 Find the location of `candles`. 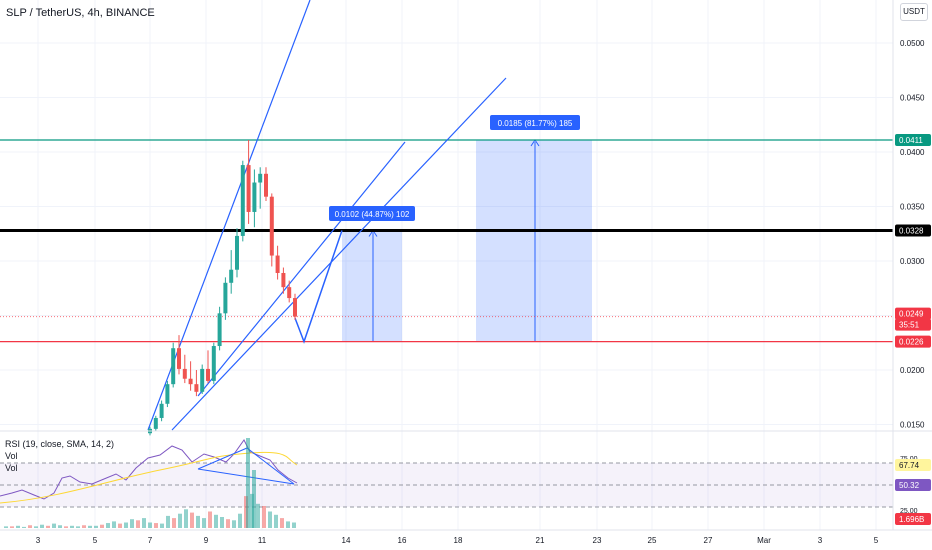

candles is located at coordinates (222, 288).